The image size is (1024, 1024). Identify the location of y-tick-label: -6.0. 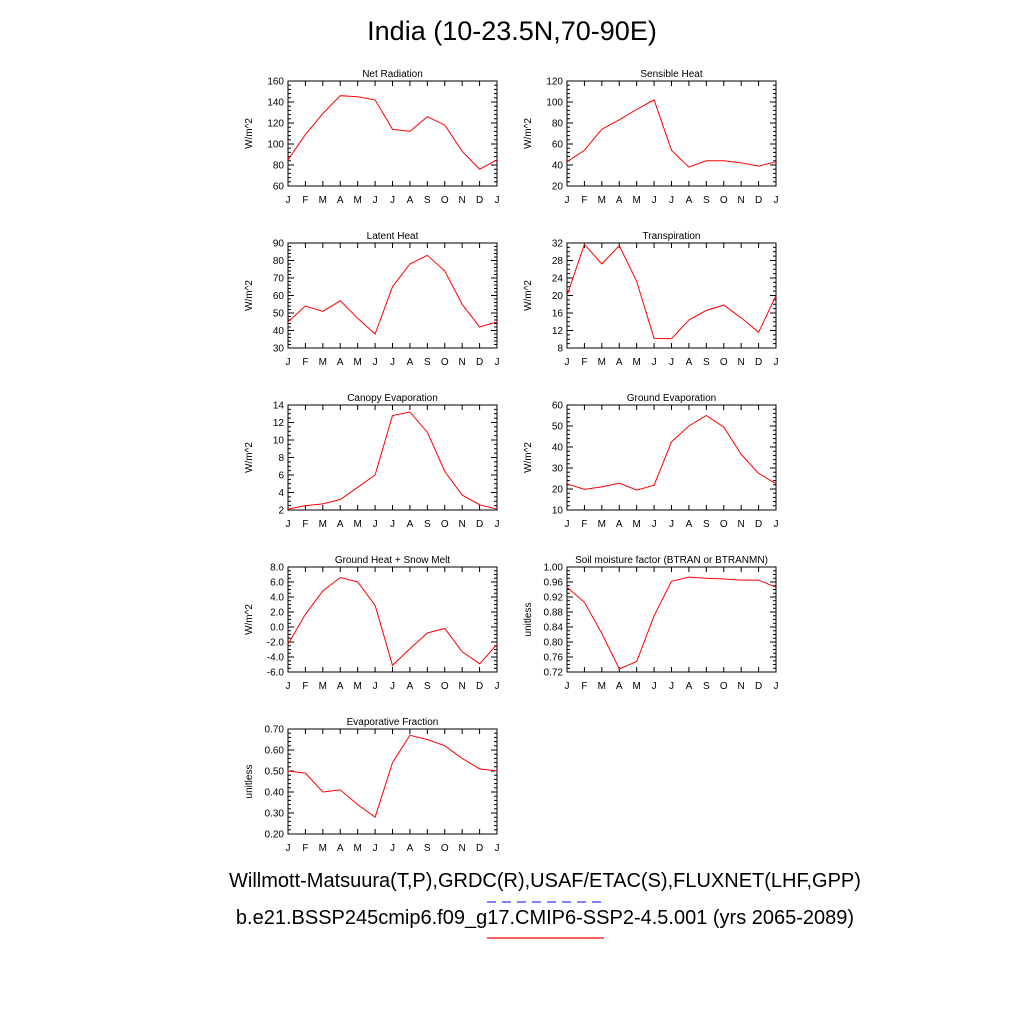
(276, 673).